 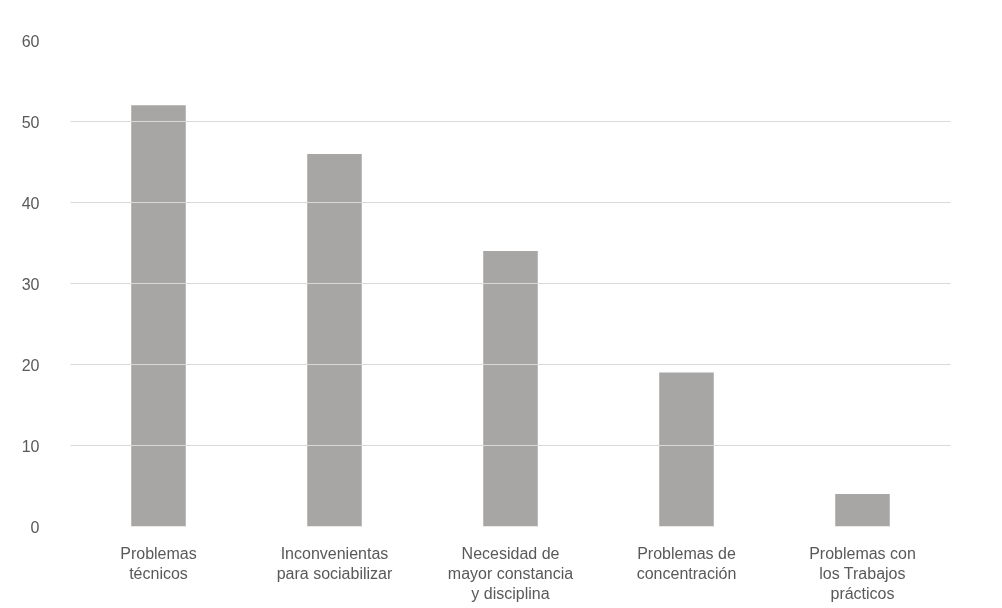 I want to click on x-tick-label: Problemas de concentración, so click(x=686, y=563).